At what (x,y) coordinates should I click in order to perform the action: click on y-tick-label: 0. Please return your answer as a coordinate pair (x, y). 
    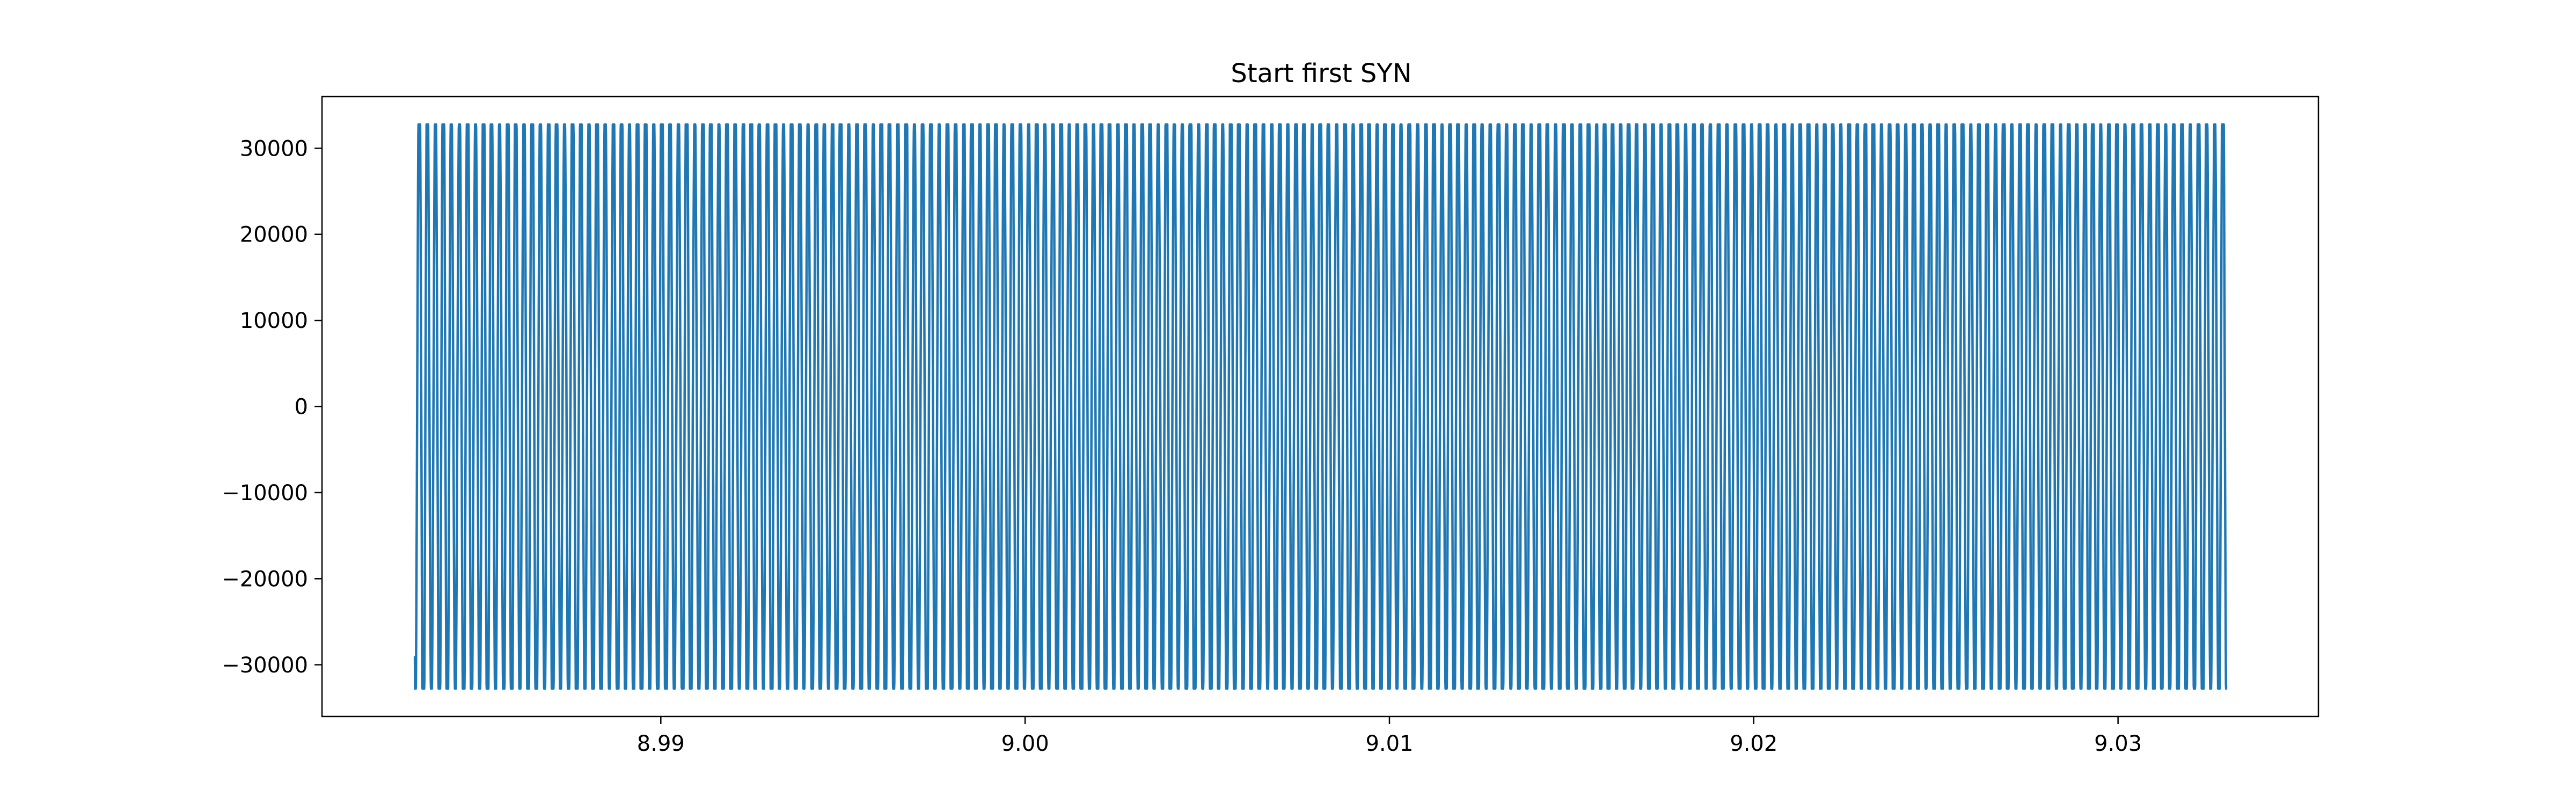
    Looking at the image, I should click on (301, 407).